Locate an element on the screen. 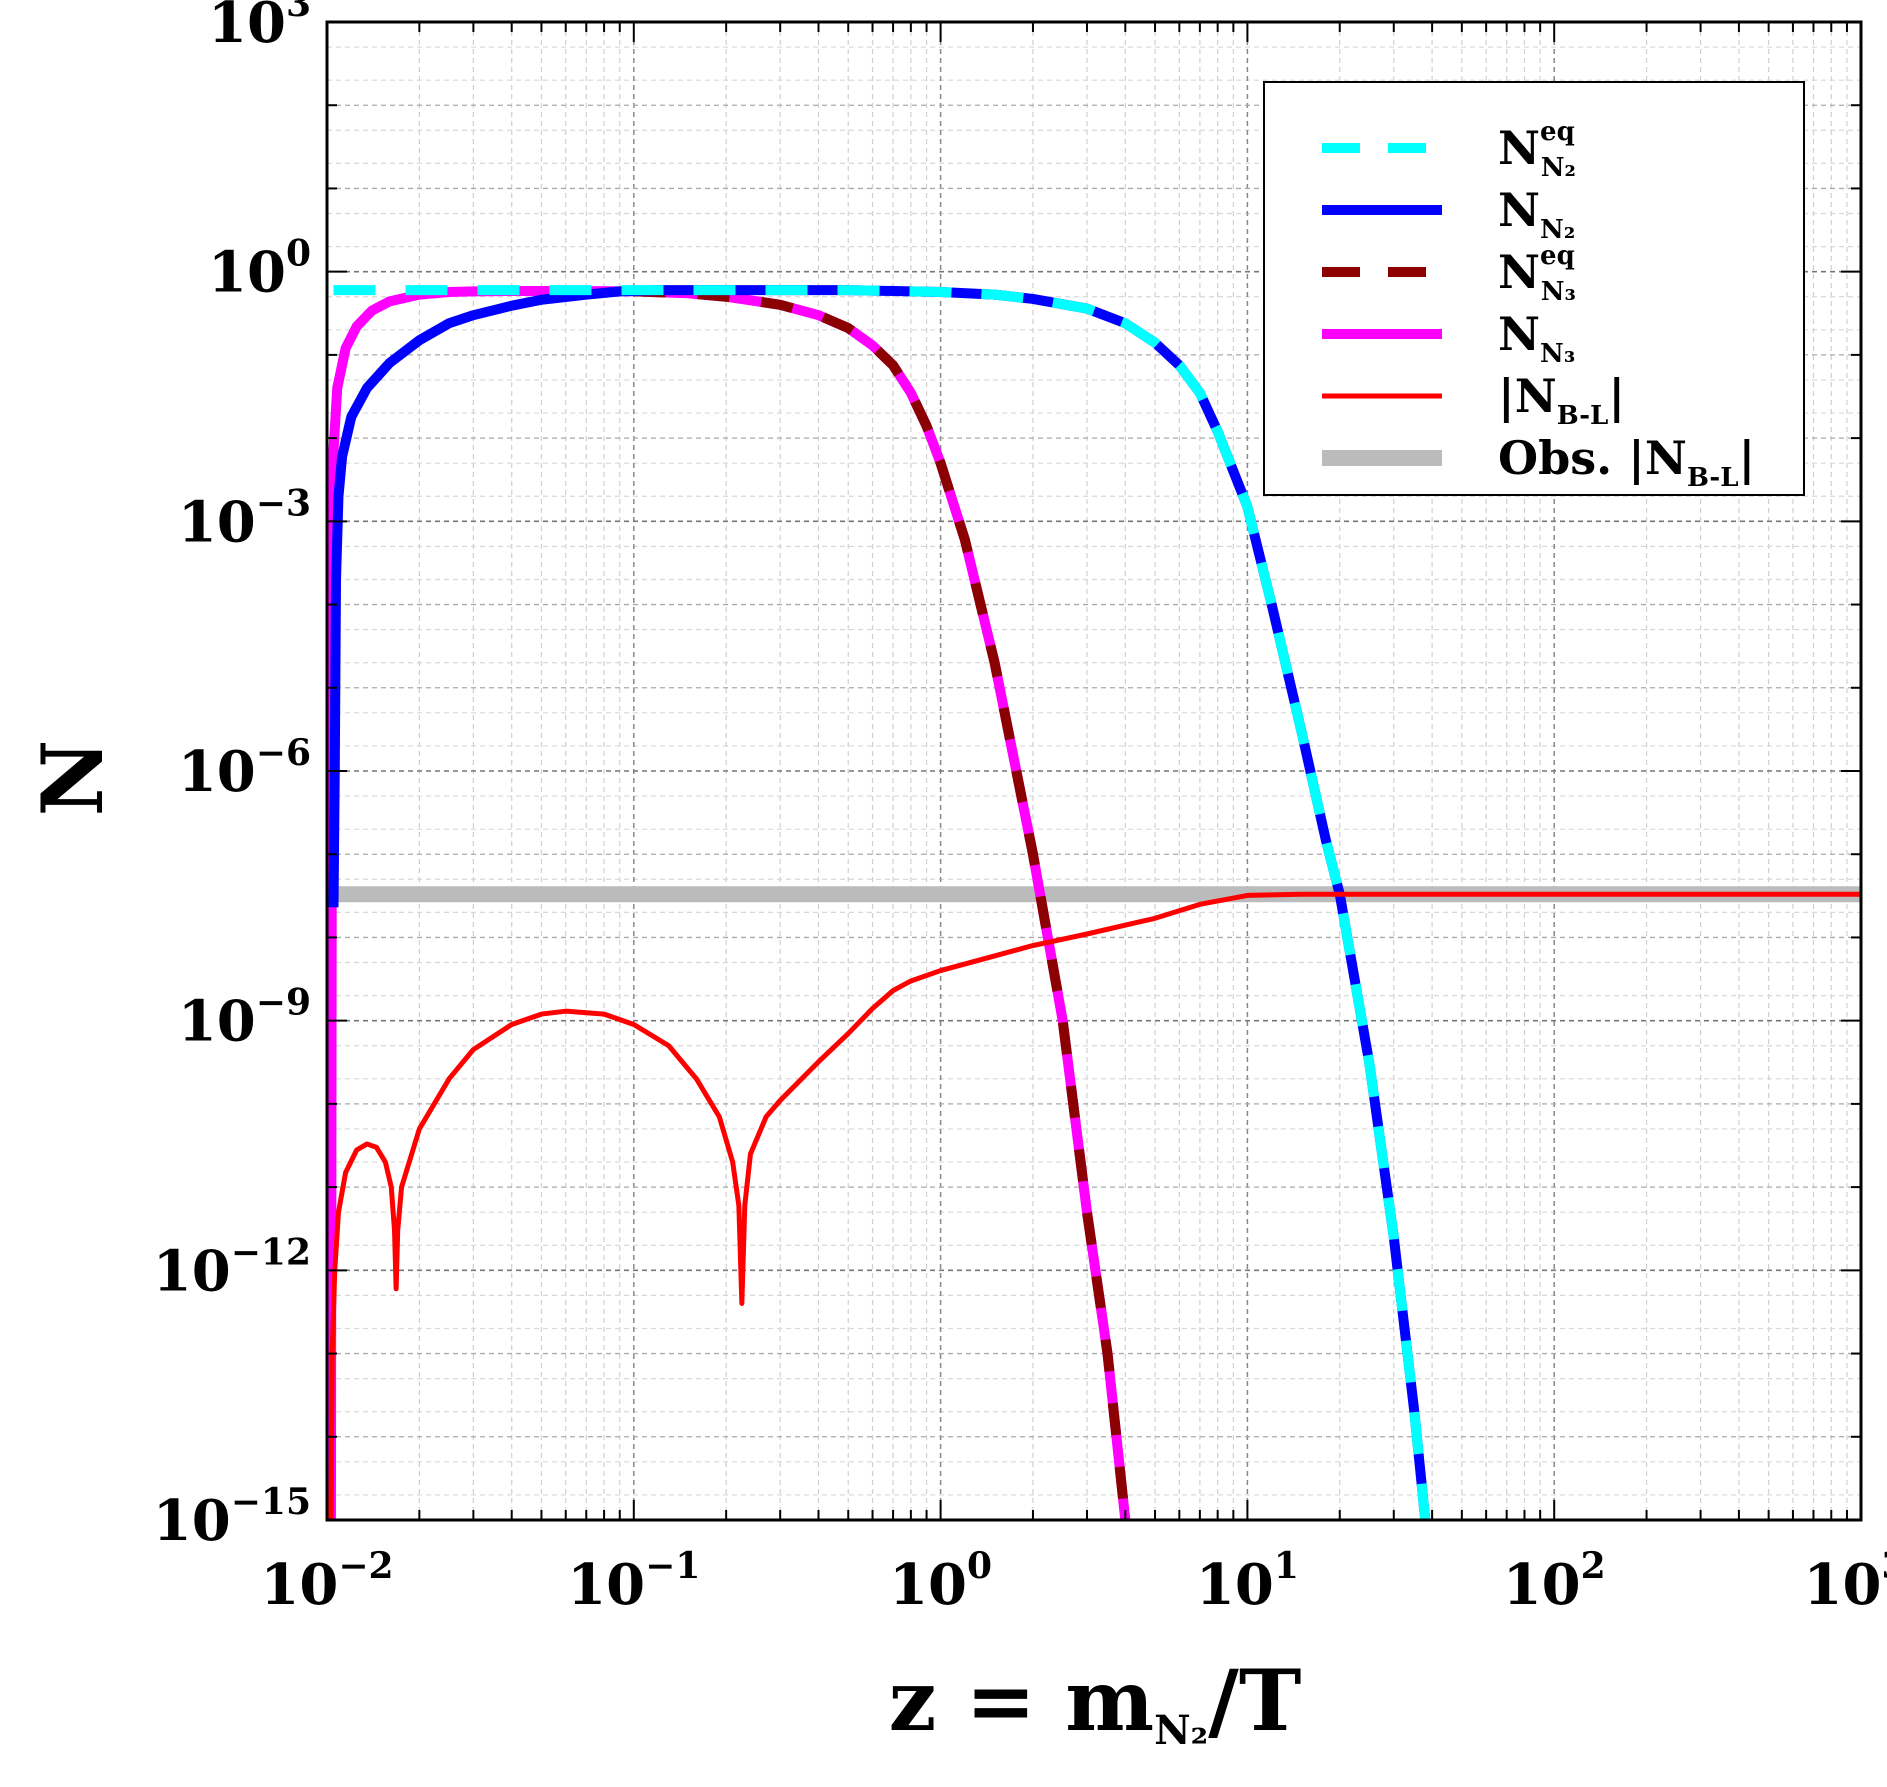 The image size is (1887, 1787). y-tick-label: 10⁻¹⁵ is located at coordinates (232, 1517).